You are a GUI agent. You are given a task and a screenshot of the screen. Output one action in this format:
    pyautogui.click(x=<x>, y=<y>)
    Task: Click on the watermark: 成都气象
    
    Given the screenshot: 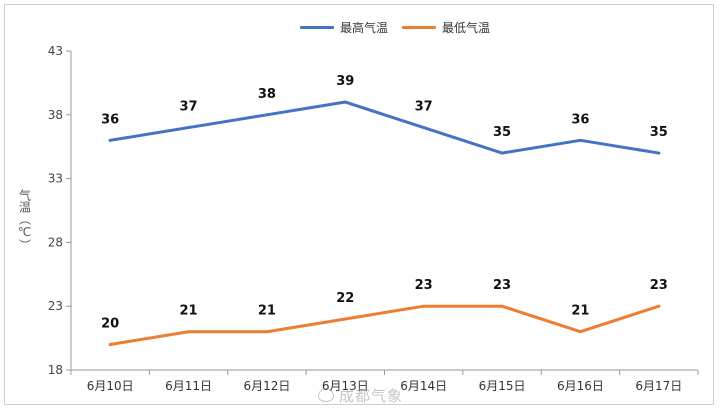 What is the action you would take?
    pyautogui.click(x=360, y=395)
    